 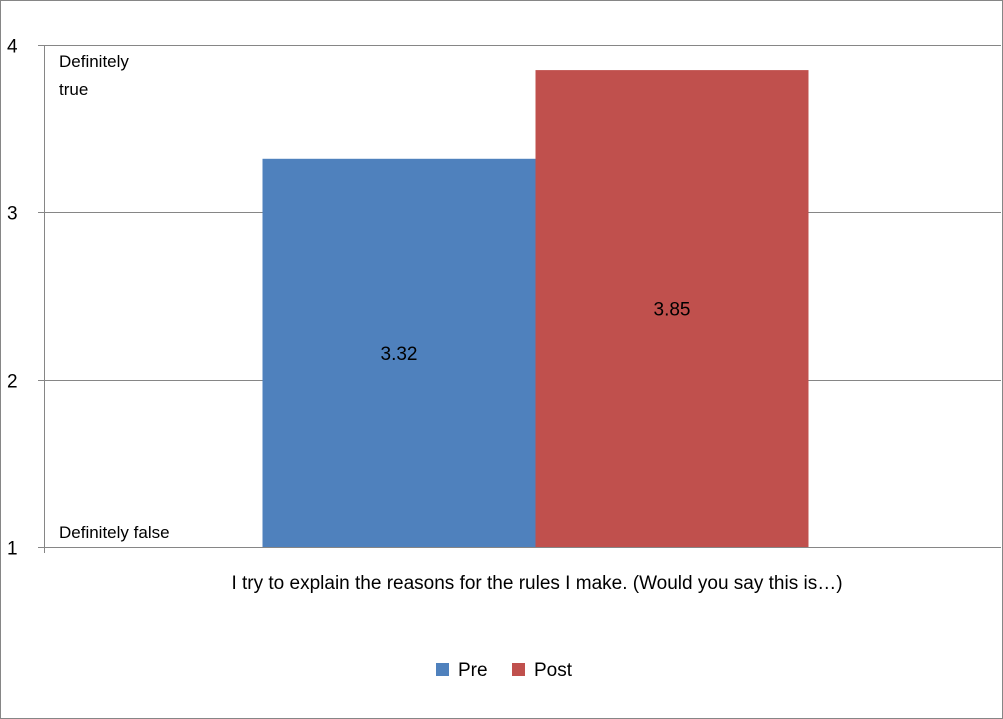 I want to click on legend-item-pre: Pre, so click(x=462, y=670).